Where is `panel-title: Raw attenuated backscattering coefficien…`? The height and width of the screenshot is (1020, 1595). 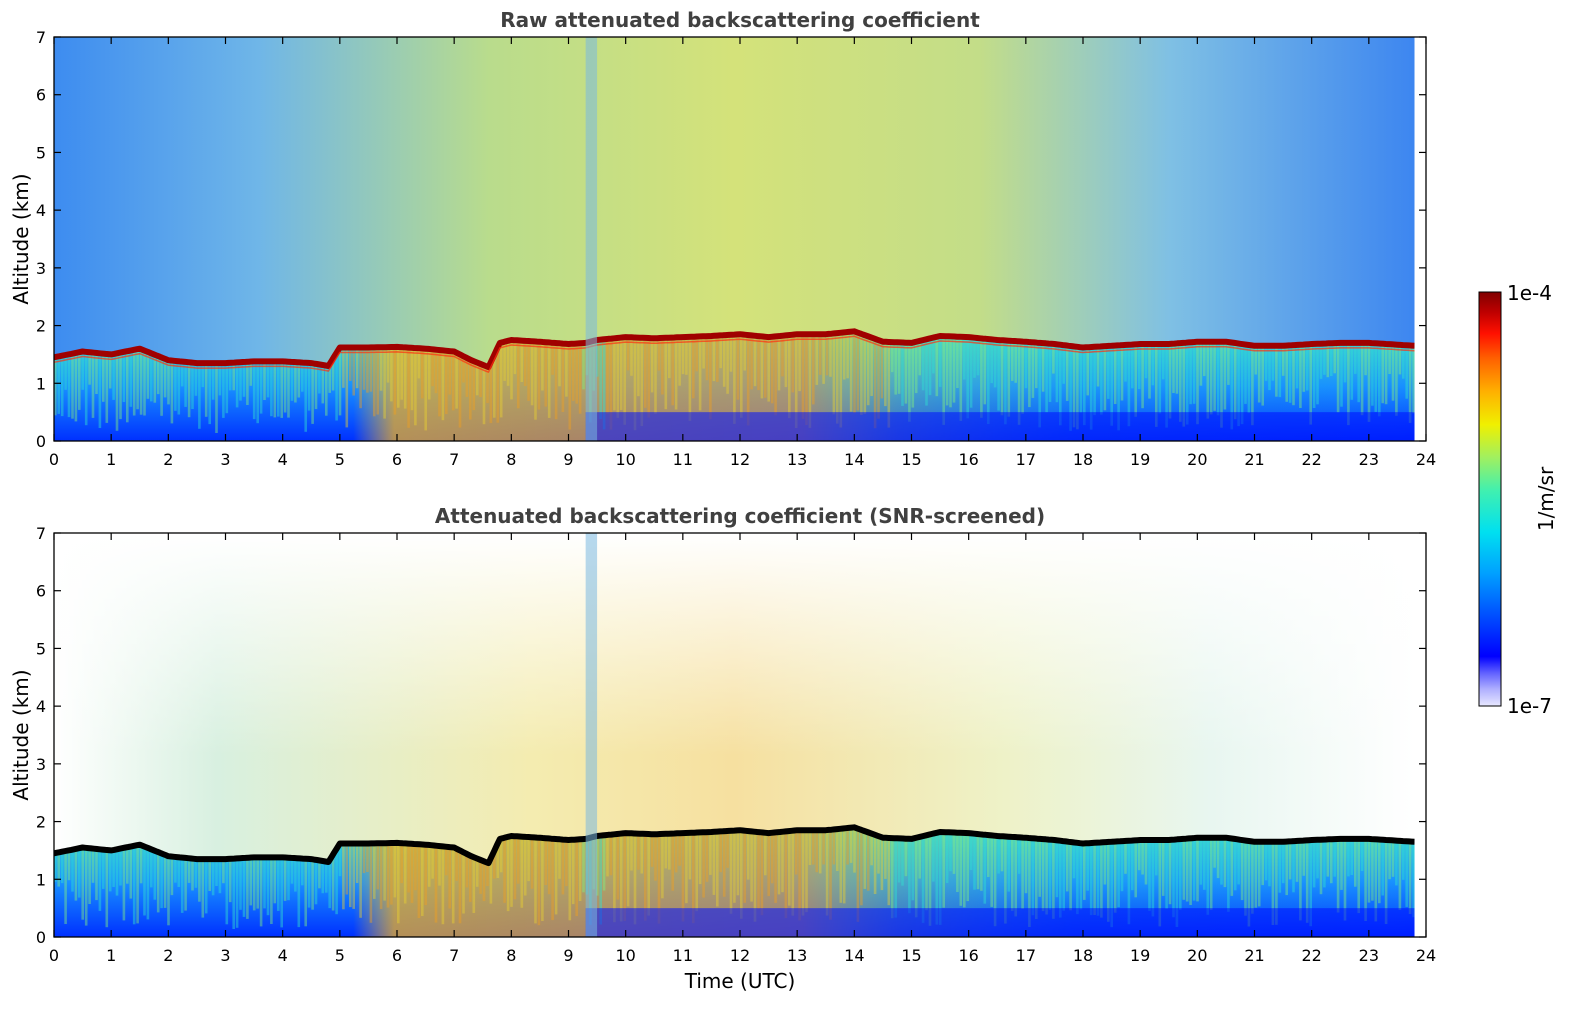
panel-title: Raw attenuated backscattering coefficien… is located at coordinates (740, 20).